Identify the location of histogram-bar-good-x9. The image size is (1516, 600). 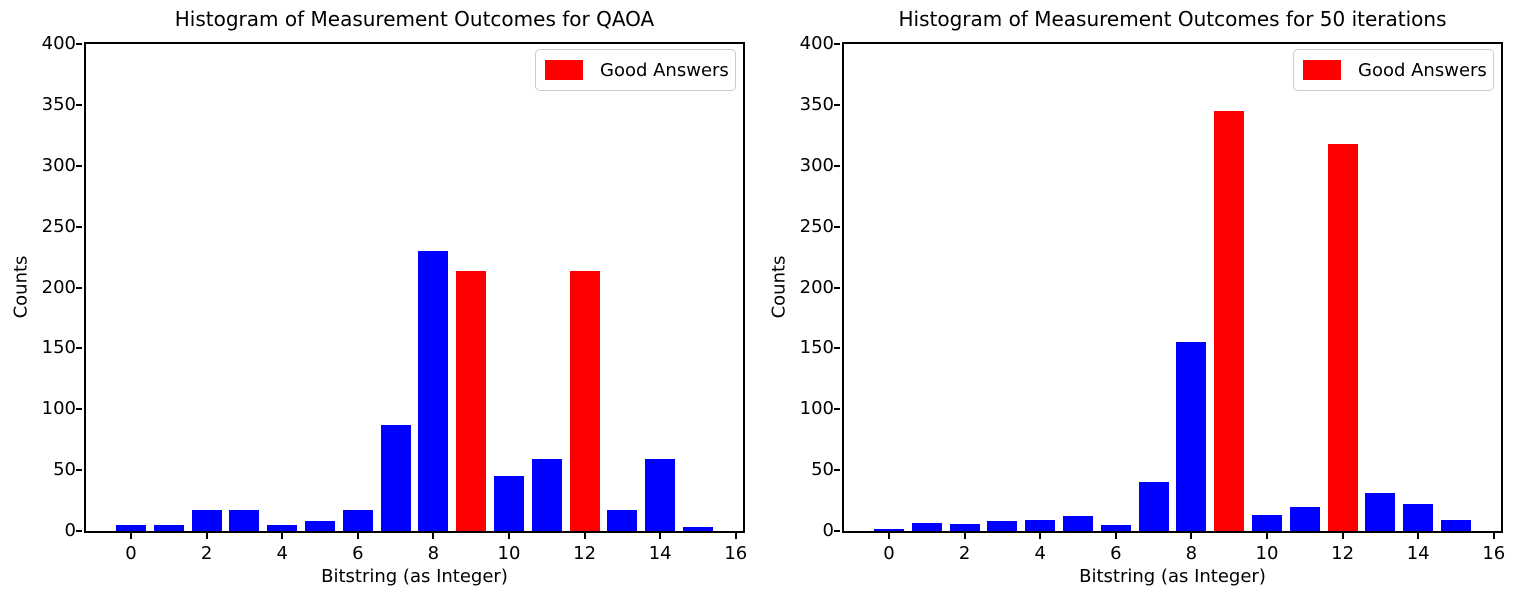
(471, 400).